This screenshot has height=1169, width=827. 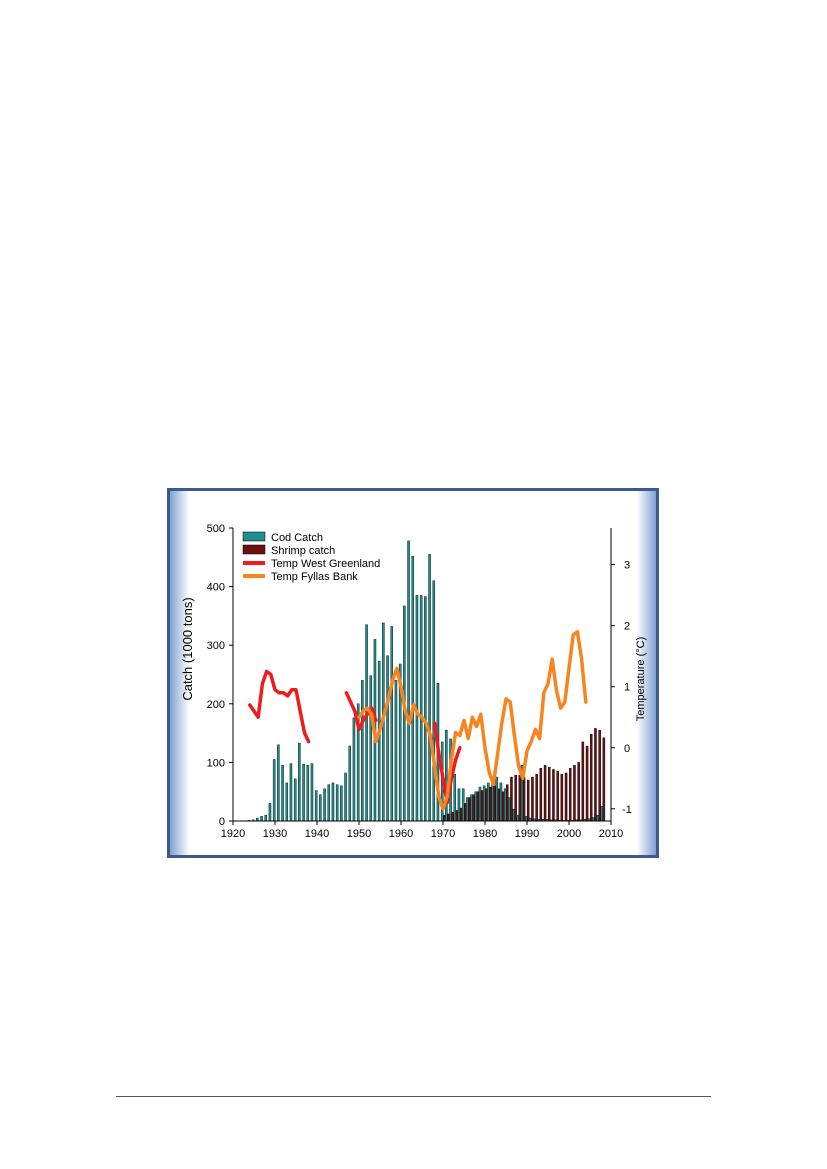 I want to click on x-tick-label: 1970, so click(x=443, y=834).